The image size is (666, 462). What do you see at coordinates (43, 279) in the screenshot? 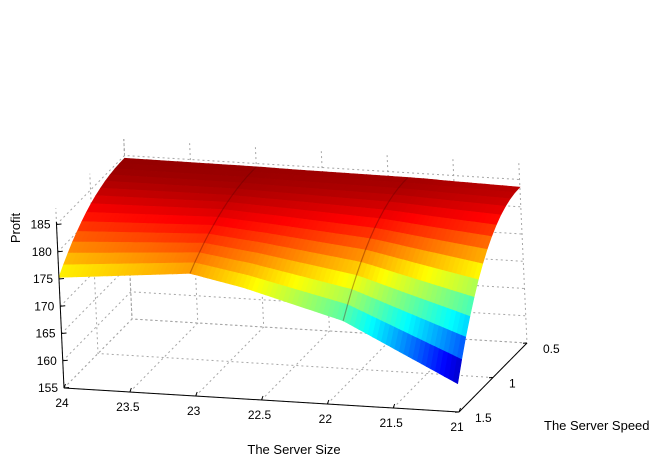
I see `z-tick-label: 175` at bounding box center [43, 279].